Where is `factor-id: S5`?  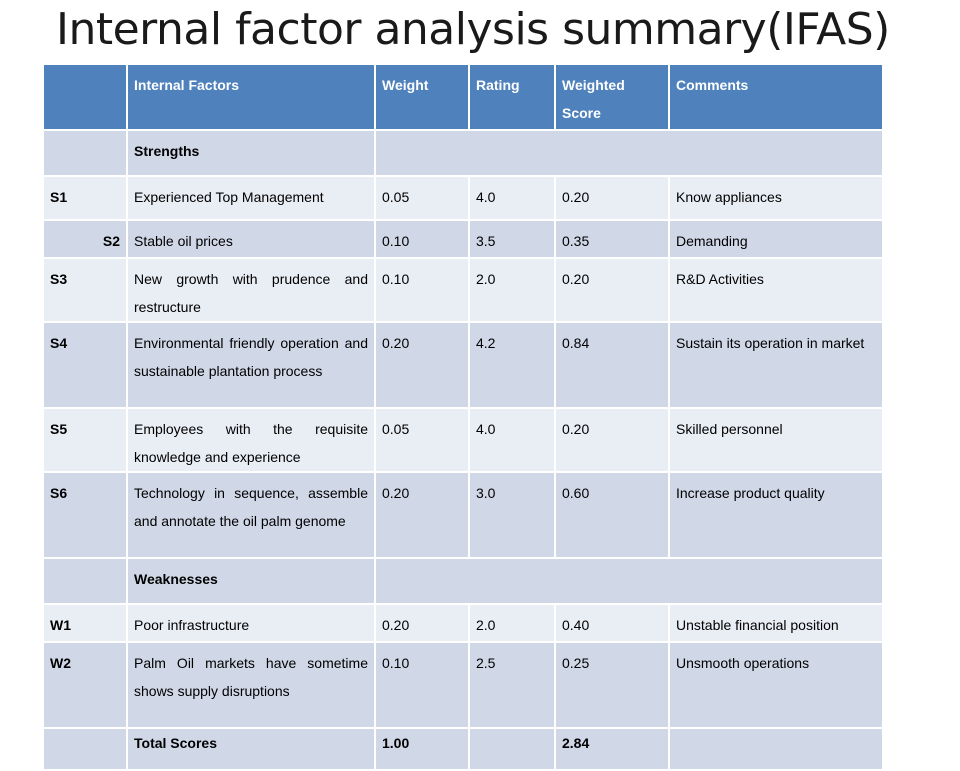 factor-id: S5 is located at coordinates (85, 440).